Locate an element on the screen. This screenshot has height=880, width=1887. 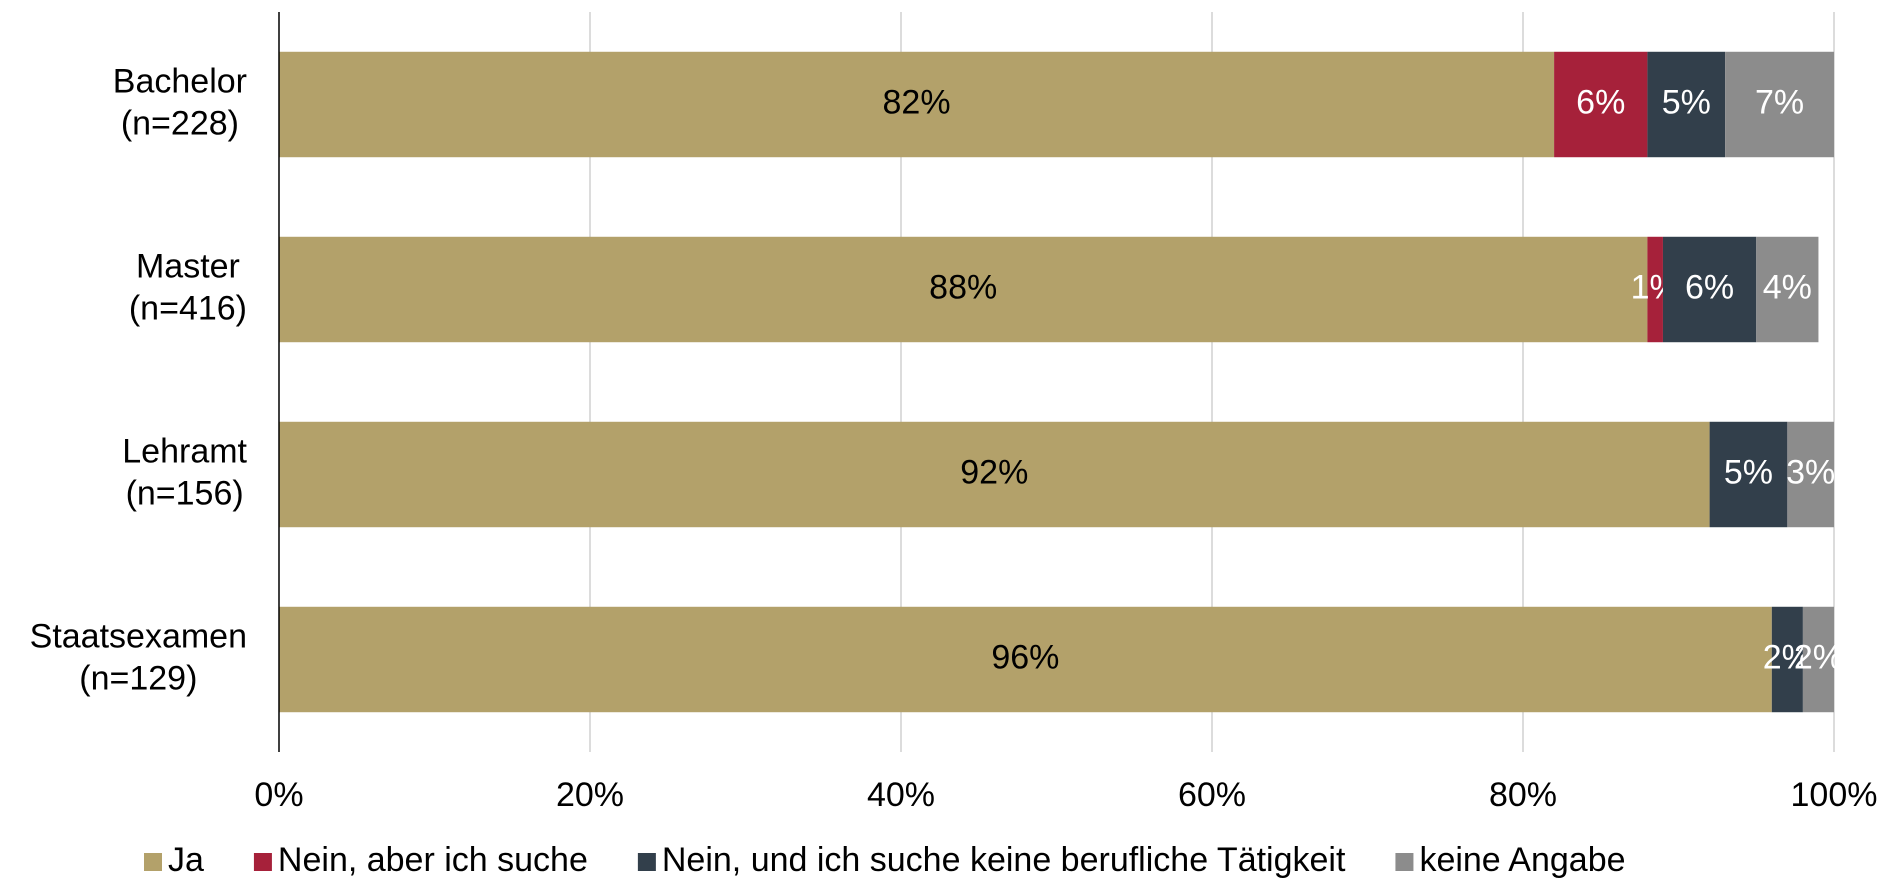
y-tick-label: Bachelor (n=228) is located at coordinates (180, 102).